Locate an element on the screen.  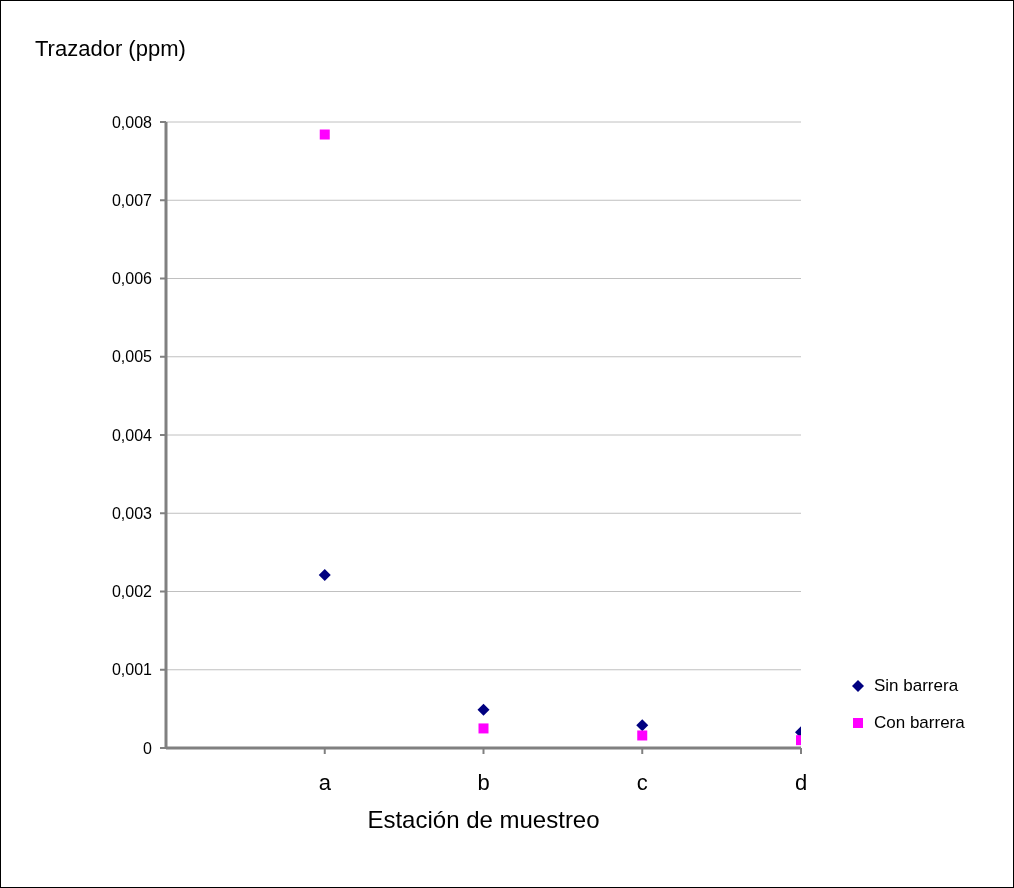
x-axis-title: Estación de muestreo is located at coordinates (483, 819).